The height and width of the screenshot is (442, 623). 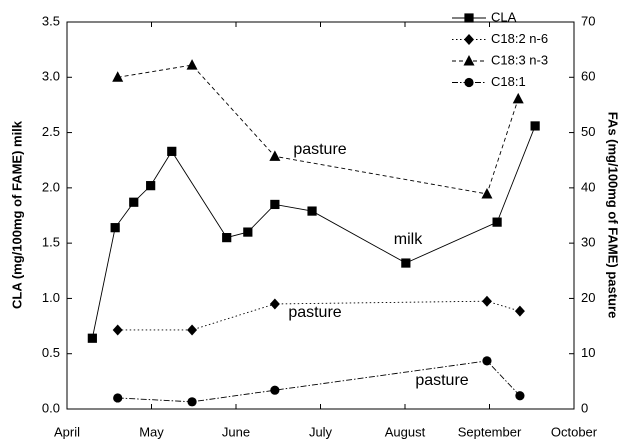 What do you see at coordinates (588, 297) in the screenshot?
I see `y2-tick-label: 20` at bounding box center [588, 297].